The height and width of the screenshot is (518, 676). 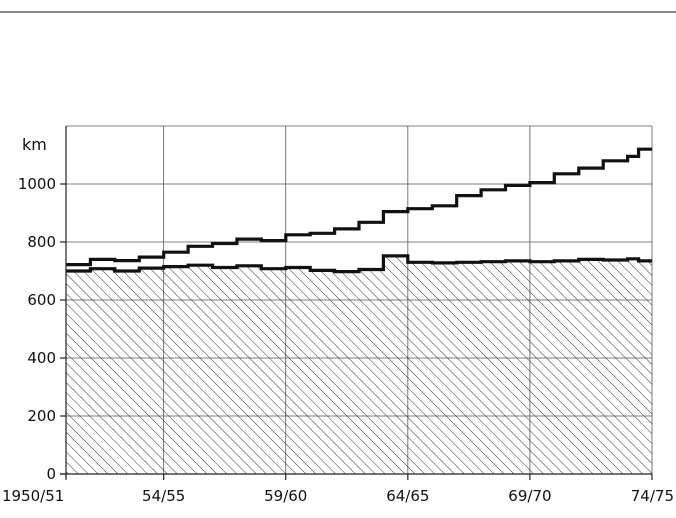 I want to click on x-tick-label: 1950/51, so click(x=33, y=496).